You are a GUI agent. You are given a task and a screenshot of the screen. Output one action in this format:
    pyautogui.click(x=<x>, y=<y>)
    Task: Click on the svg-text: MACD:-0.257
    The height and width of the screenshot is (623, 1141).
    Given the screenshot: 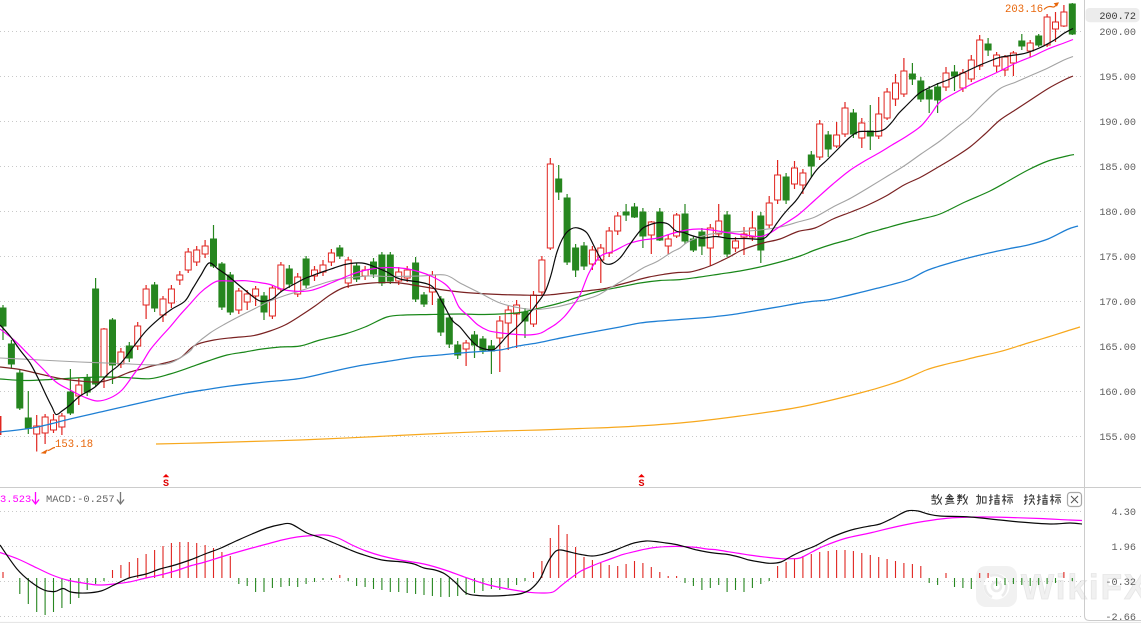 What is the action you would take?
    pyautogui.click(x=80, y=500)
    